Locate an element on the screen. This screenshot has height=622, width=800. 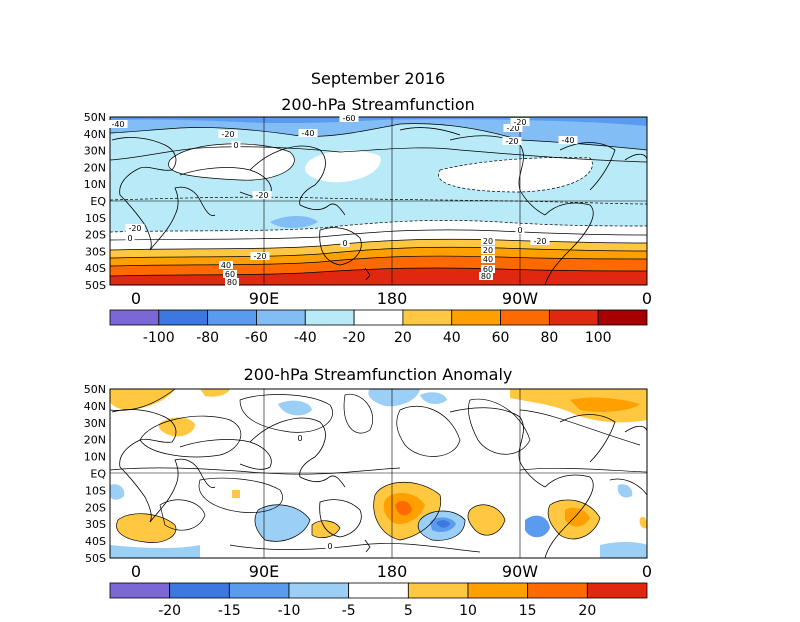
map2-fill-anom-pacific is located at coordinates (394, 398).